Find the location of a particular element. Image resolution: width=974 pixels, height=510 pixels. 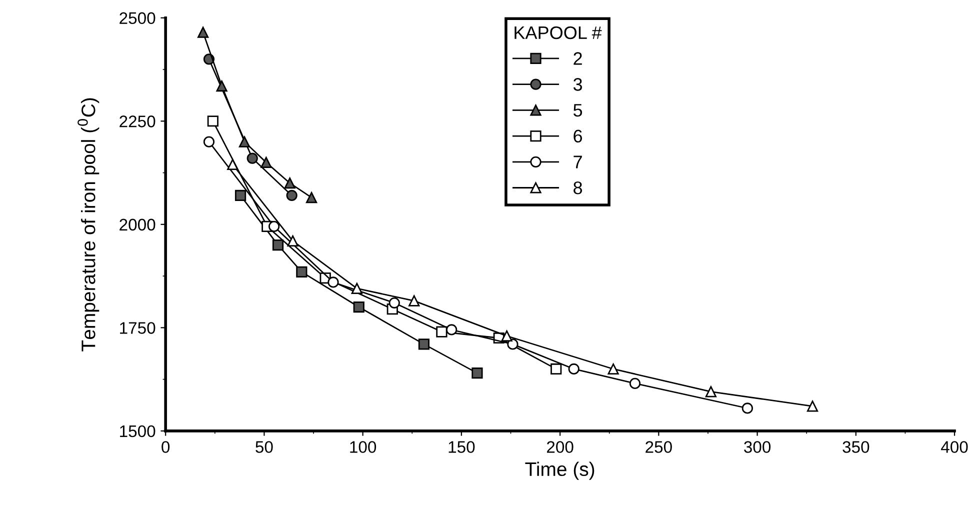

x-tick-label: 200 is located at coordinates (560, 447).